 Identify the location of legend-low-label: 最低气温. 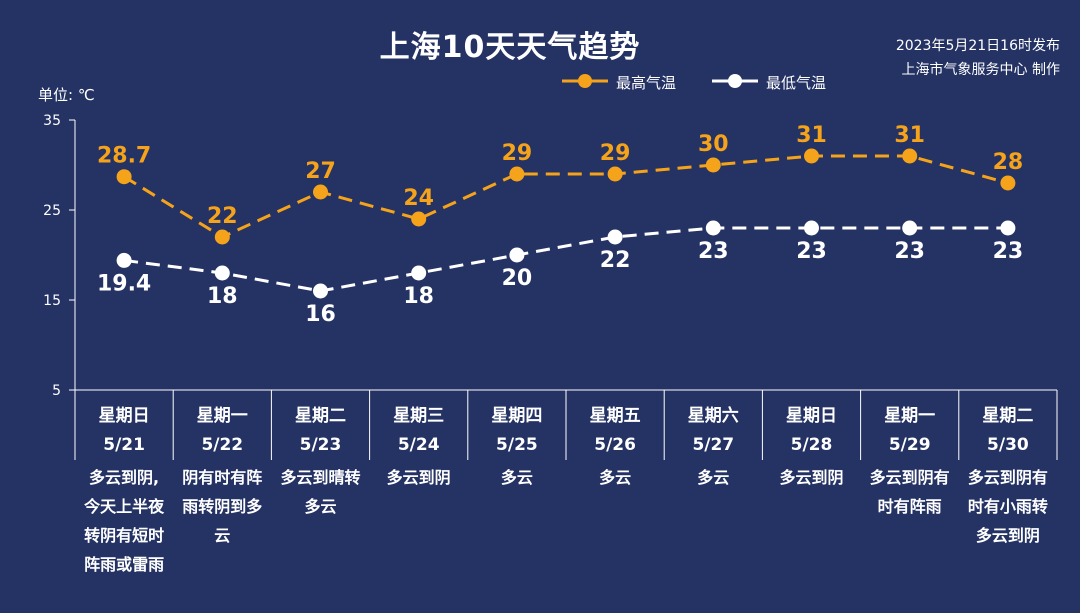
(796, 83).